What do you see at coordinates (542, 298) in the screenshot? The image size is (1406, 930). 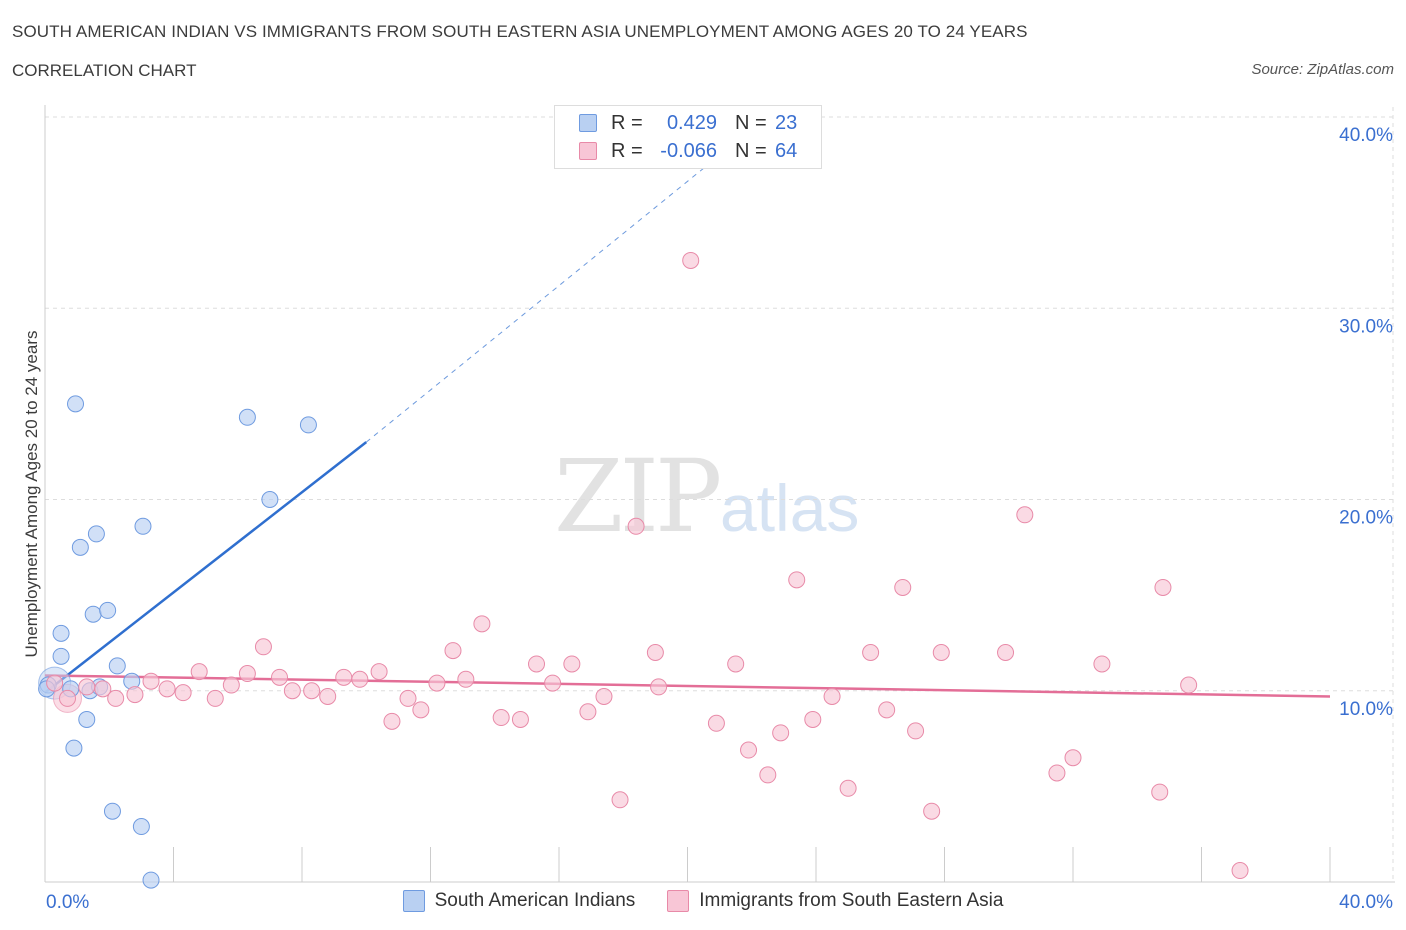 I see `trend-extension-south-american-indians` at bounding box center [542, 298].